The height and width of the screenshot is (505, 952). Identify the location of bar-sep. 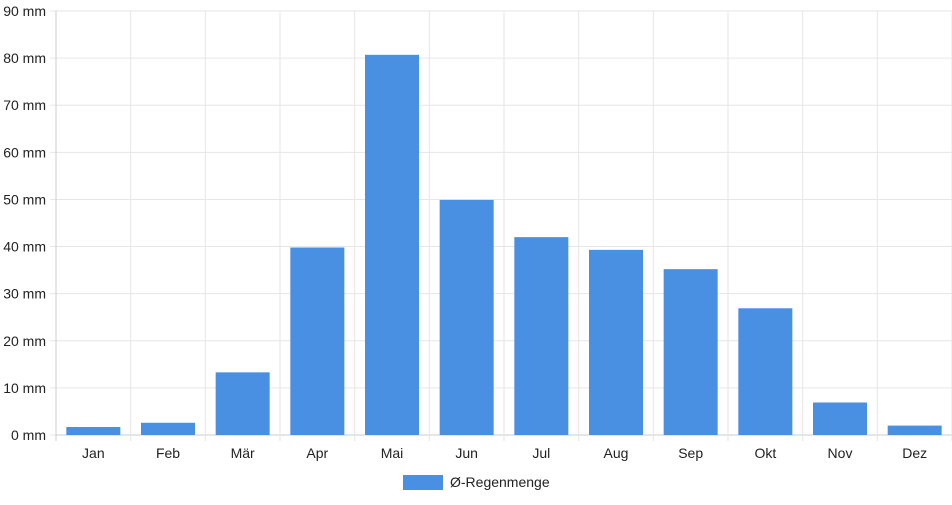
(690, 352).